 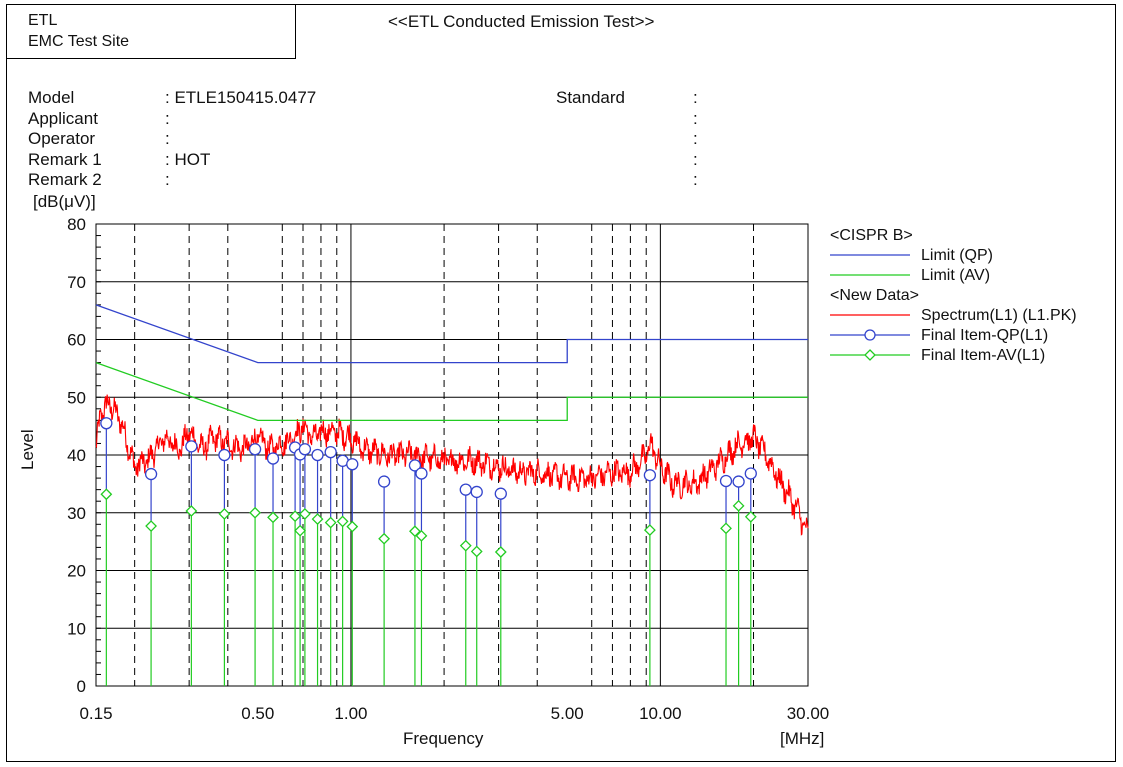 I want to click on info-value-2: :, so click(x=167, y=138).